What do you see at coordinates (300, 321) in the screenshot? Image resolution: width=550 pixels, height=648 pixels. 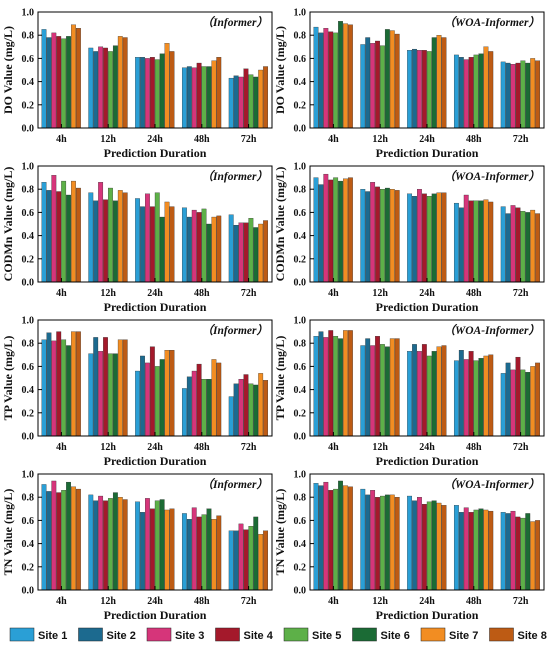 I see `y-tick-label: 1.0` at bounding box center [300, 321].